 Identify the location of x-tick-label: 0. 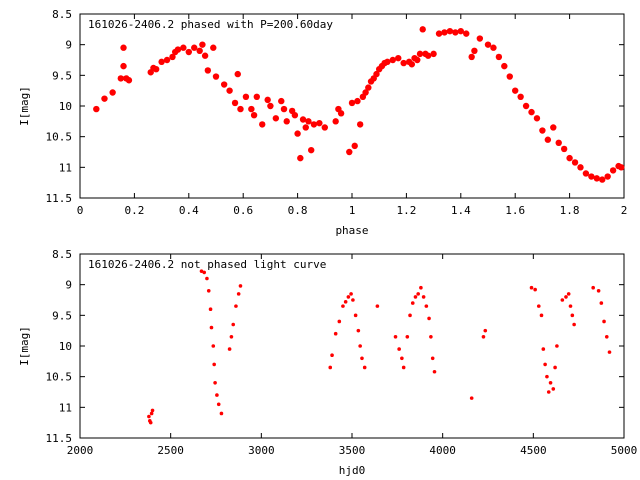
(80, 210).